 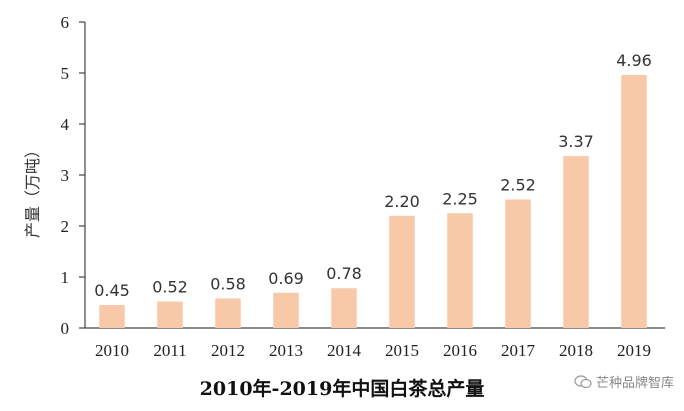 I want to click on bar-value-label: 3.37, so click(x=576, y=141).